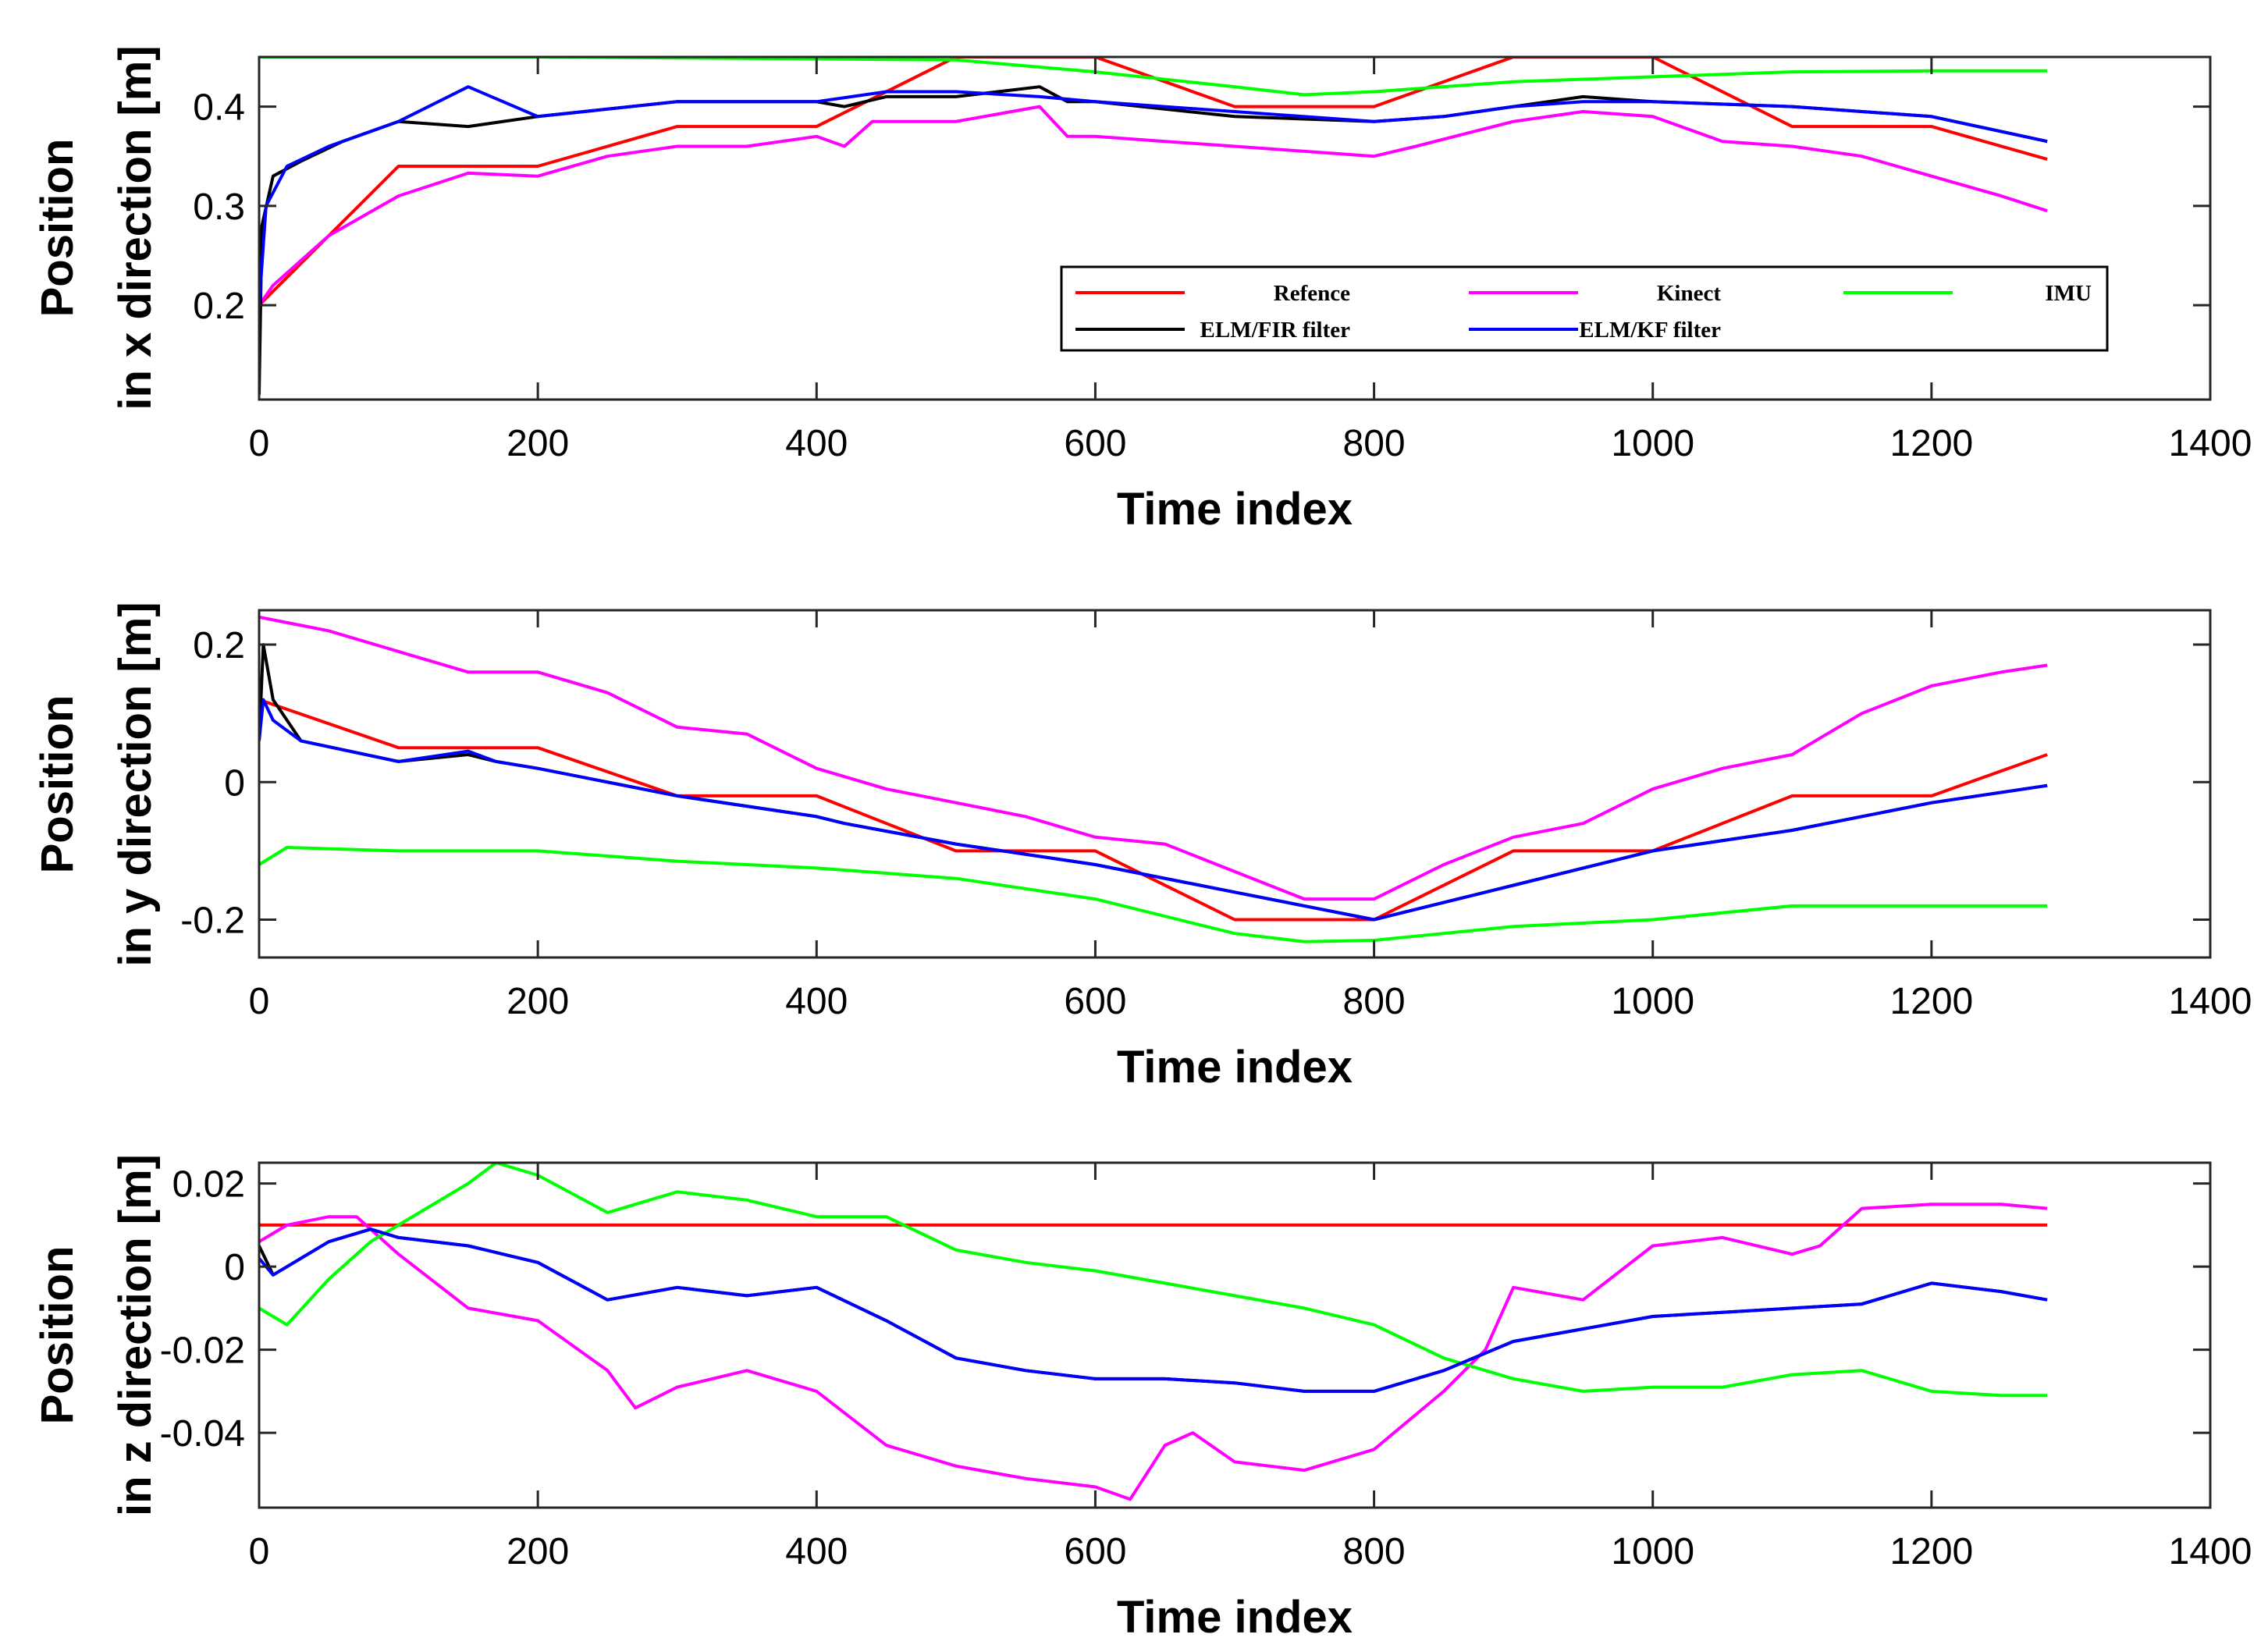 The height and width of the screenshot is (1652, 2268). I want to click on legend-label: IMU, so click(2068, 294).